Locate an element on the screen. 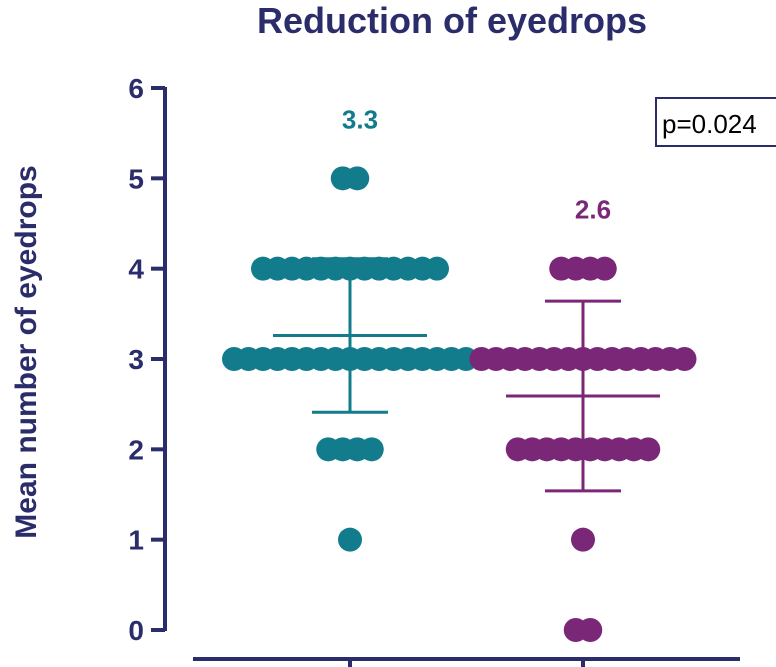 This screenshot has width=776, height=667. y-tick-label: 6 is located at coordinates (136, 88).